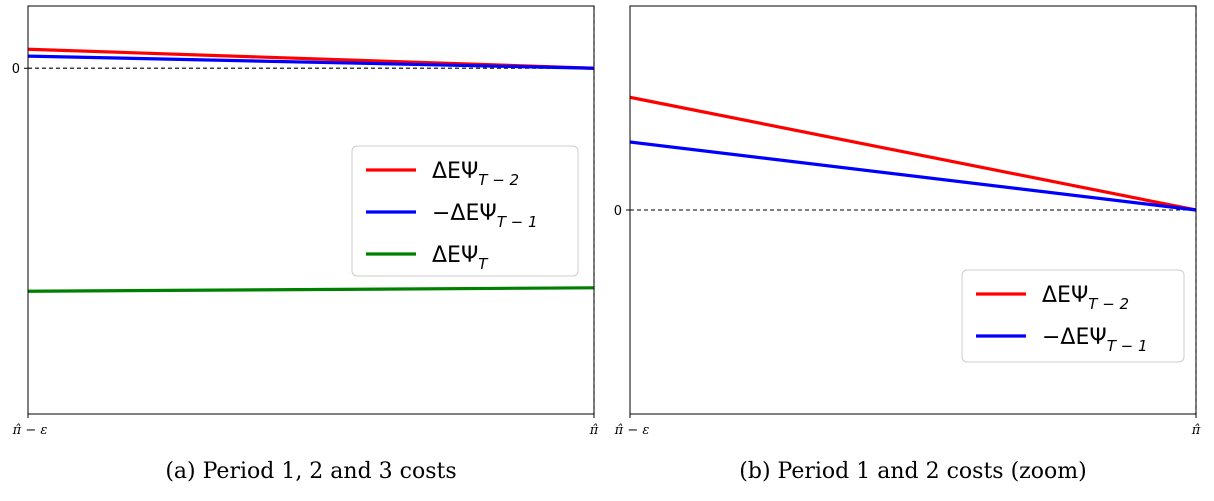  I want to click on panel-caption: (b) Period 1 and 2 costs (zoom), so click(912, 471).